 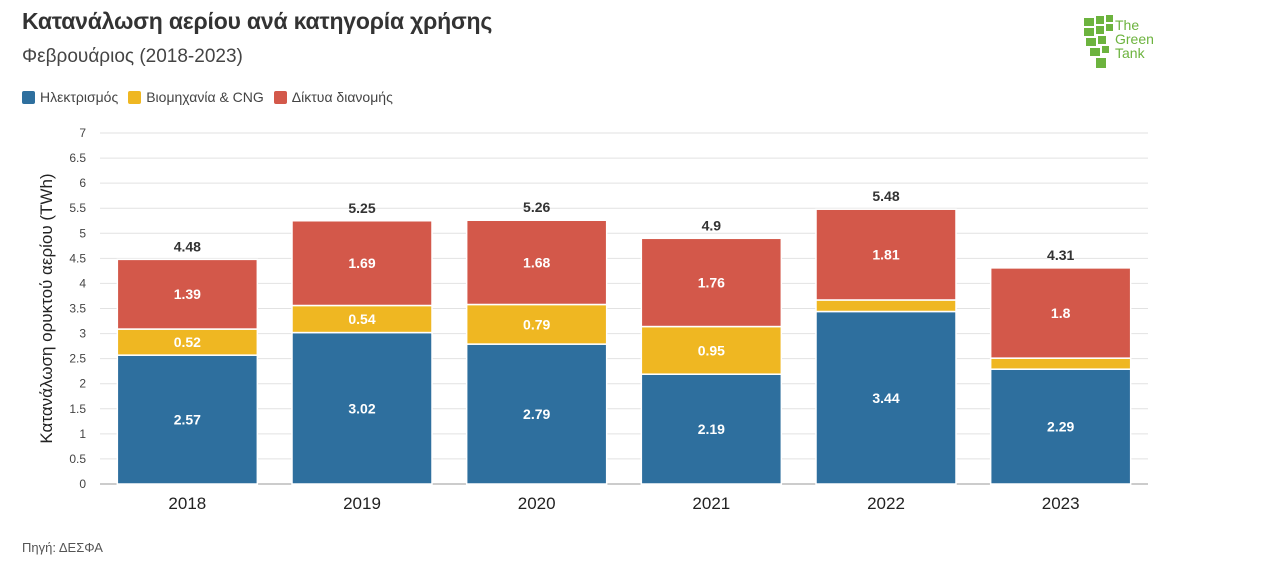 I want to click on legend-swatch-networks, so click(x=280, y=97).